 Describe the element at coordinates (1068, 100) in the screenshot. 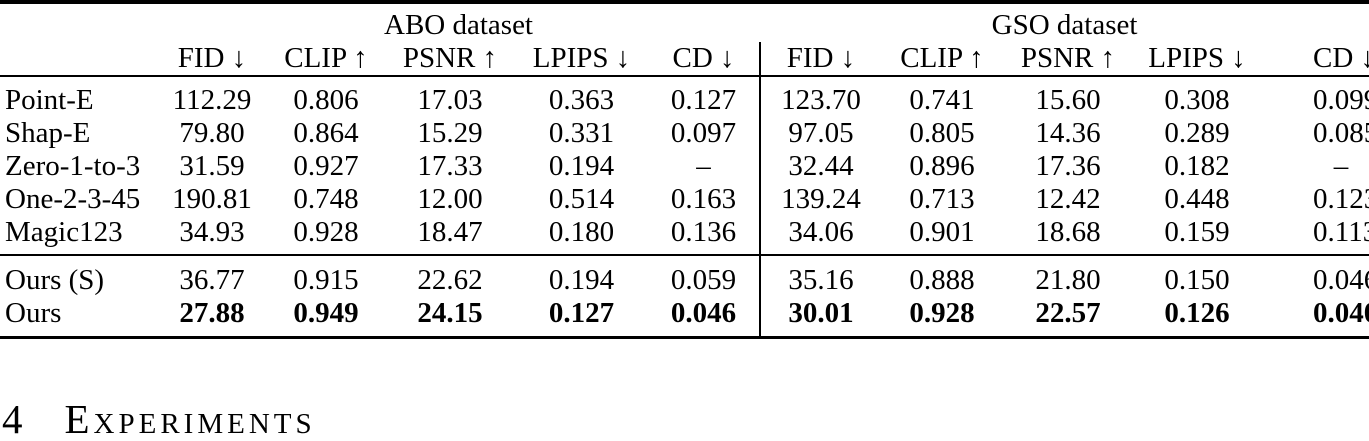

I see `metric-value: 15.60` at that location.